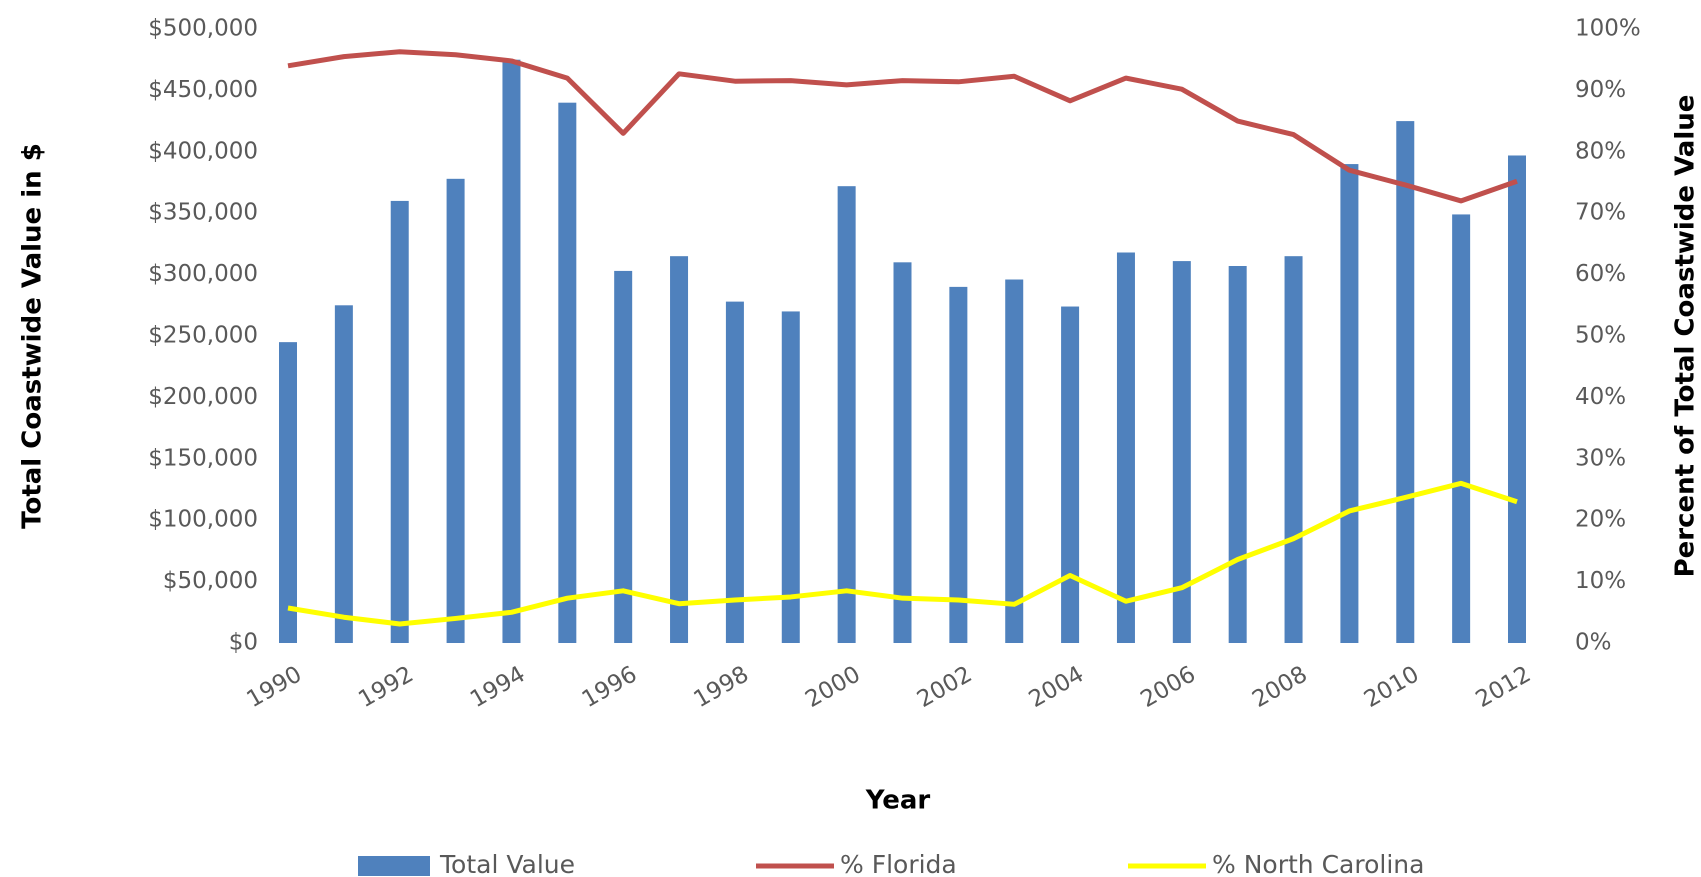 Image resolution: width=1701 pixels, height=877 pixels. I want to click on y2-tick-label: 20%, so click(1600, 520).